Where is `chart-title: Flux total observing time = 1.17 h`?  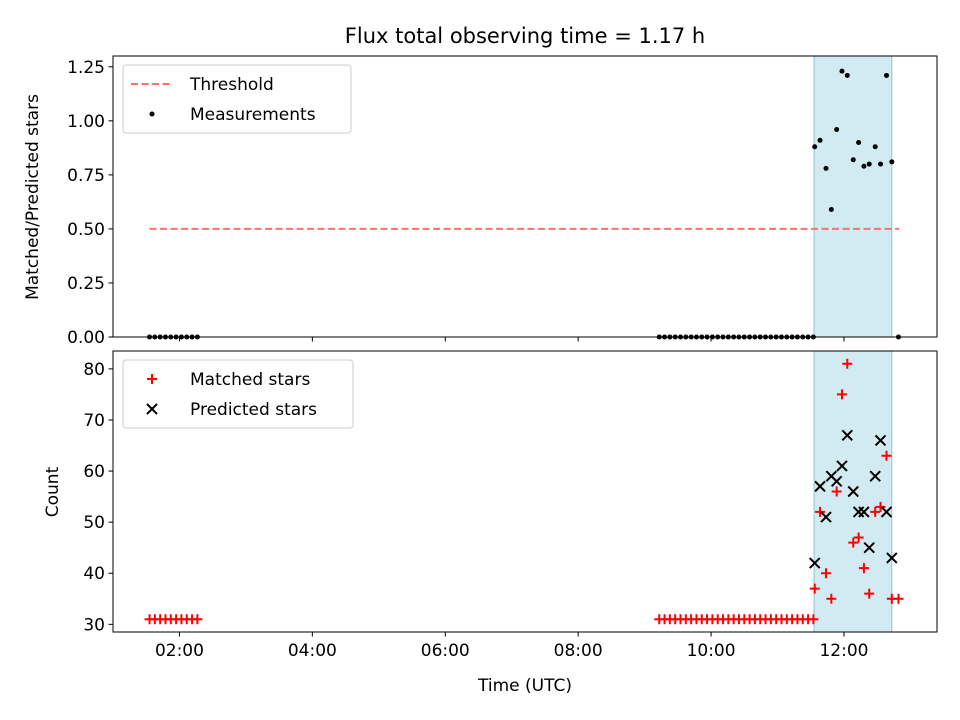 chart-title: Flux total observing time = 1.17 h is located at coordinates (525, 36).